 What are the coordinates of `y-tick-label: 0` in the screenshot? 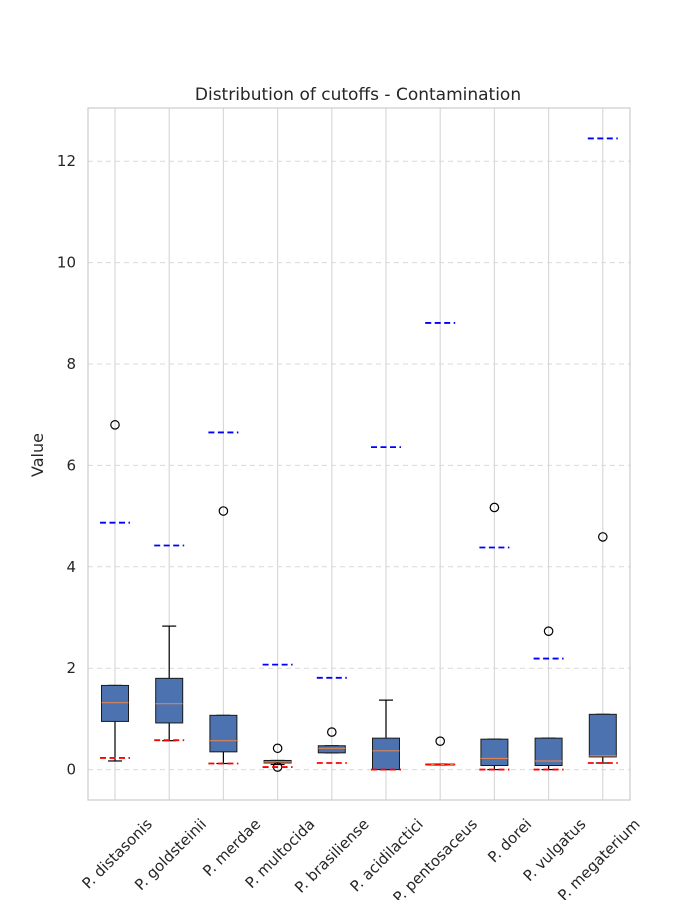 It's located at (71, 770).